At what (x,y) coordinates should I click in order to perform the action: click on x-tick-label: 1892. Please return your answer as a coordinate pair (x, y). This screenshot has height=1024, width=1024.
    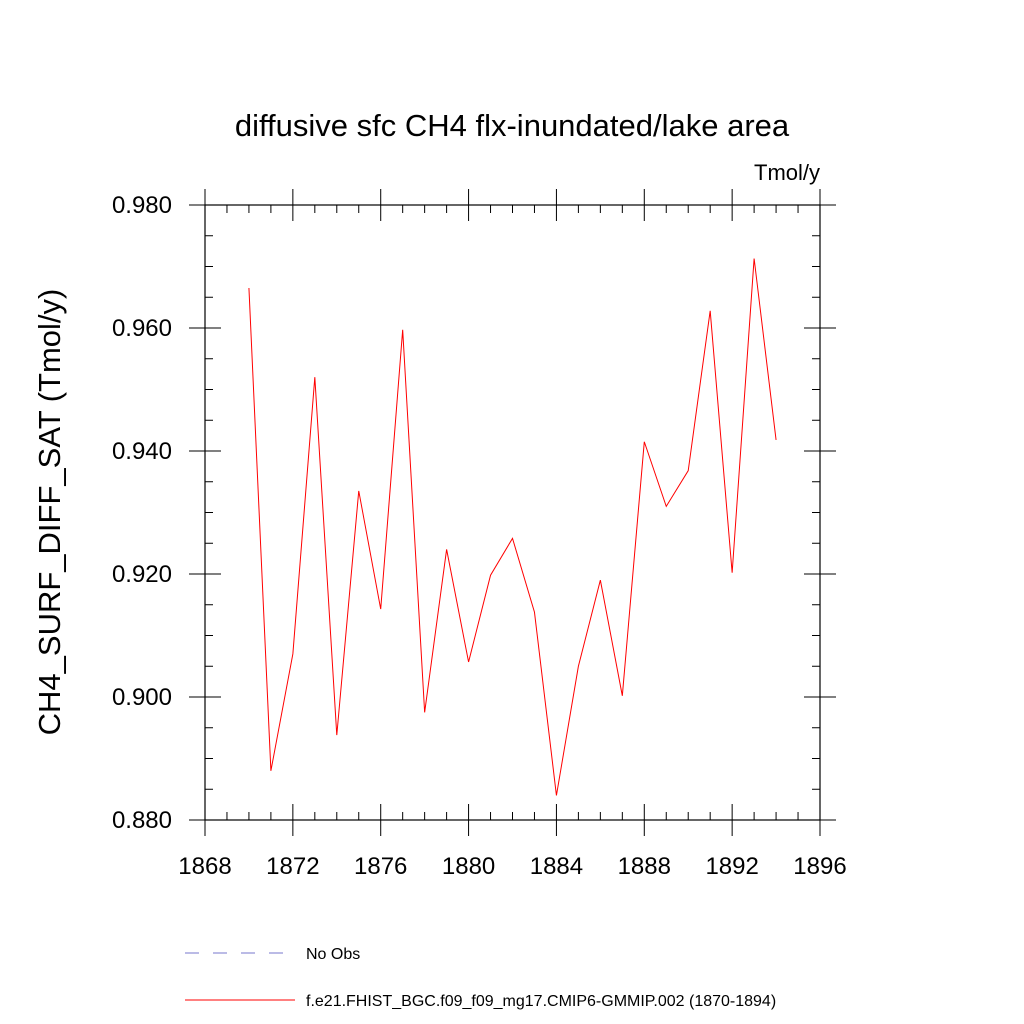
    Looking at the image, I should click on (731, 866).